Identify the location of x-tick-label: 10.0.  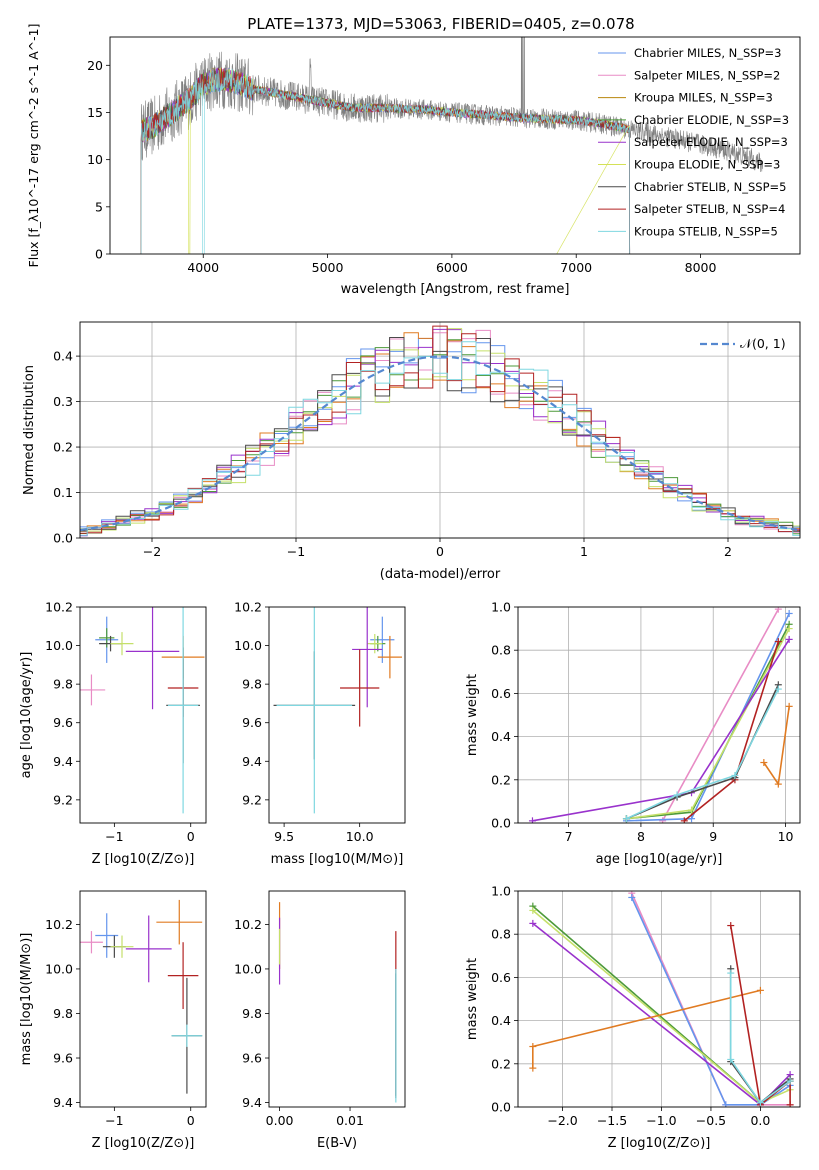
(360, 836).